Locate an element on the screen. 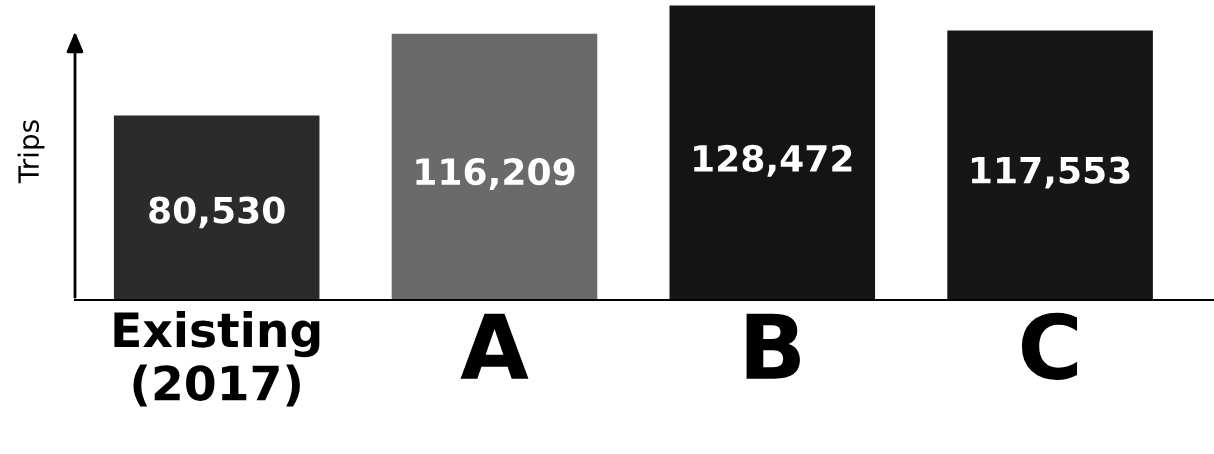 This screenshot has height=454, width=1214. x-tick-label: C is located at coordinates (1049, 346).